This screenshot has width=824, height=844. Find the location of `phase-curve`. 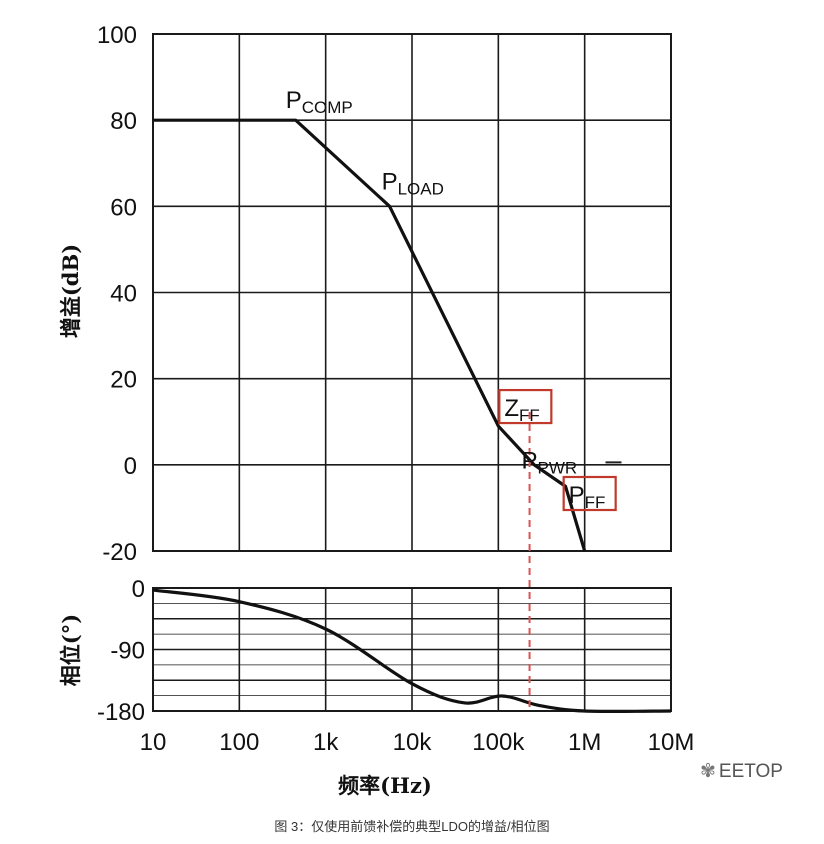

phase-curve is located at coordinates (412, 651).